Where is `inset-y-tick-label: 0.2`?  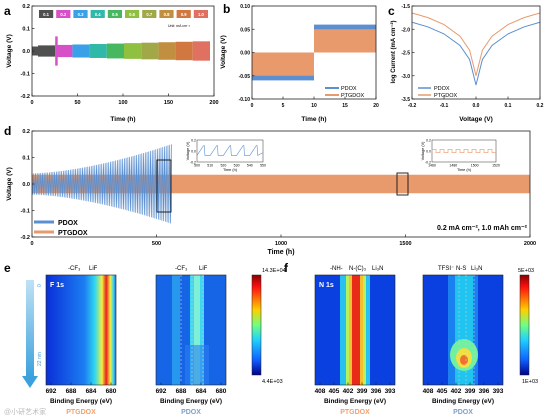
inset-y-tick-label: 0.2 is located at coordinates (193, 141).